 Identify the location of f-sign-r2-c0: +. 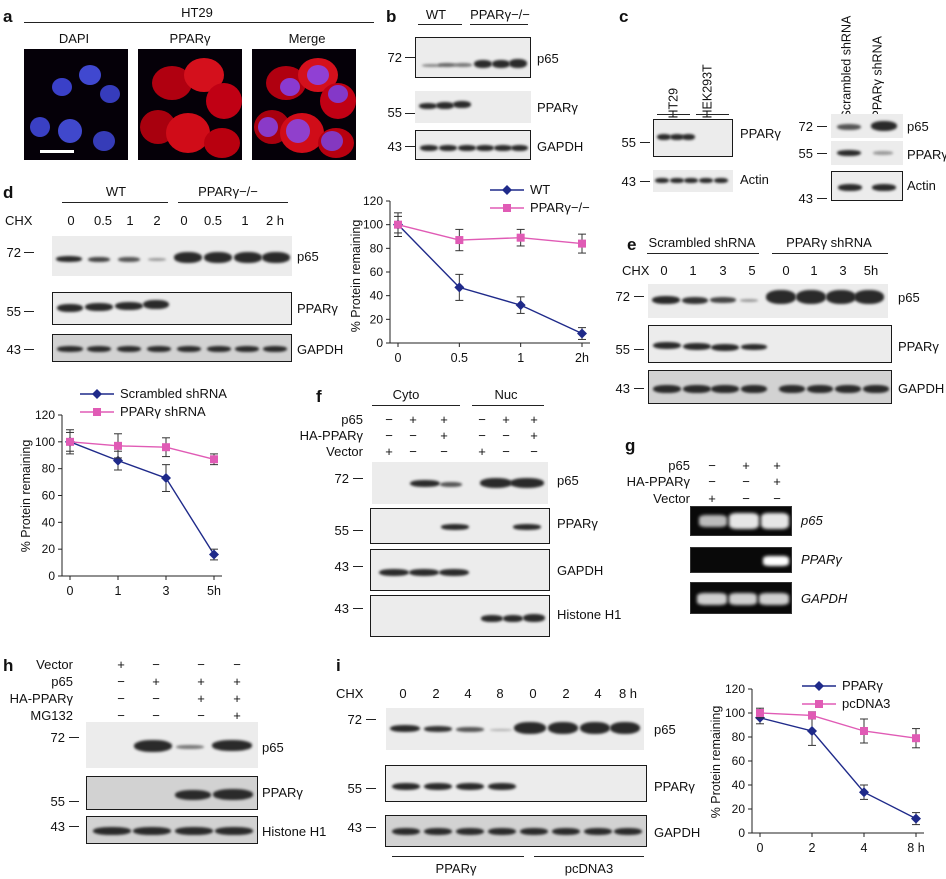
(389, 451).